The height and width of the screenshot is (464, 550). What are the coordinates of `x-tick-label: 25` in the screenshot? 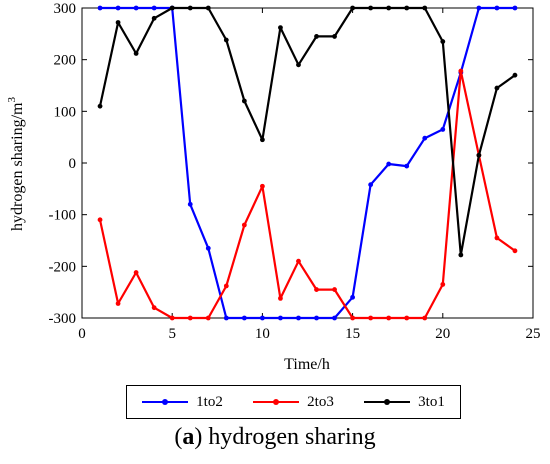 It's located at (533, 334).